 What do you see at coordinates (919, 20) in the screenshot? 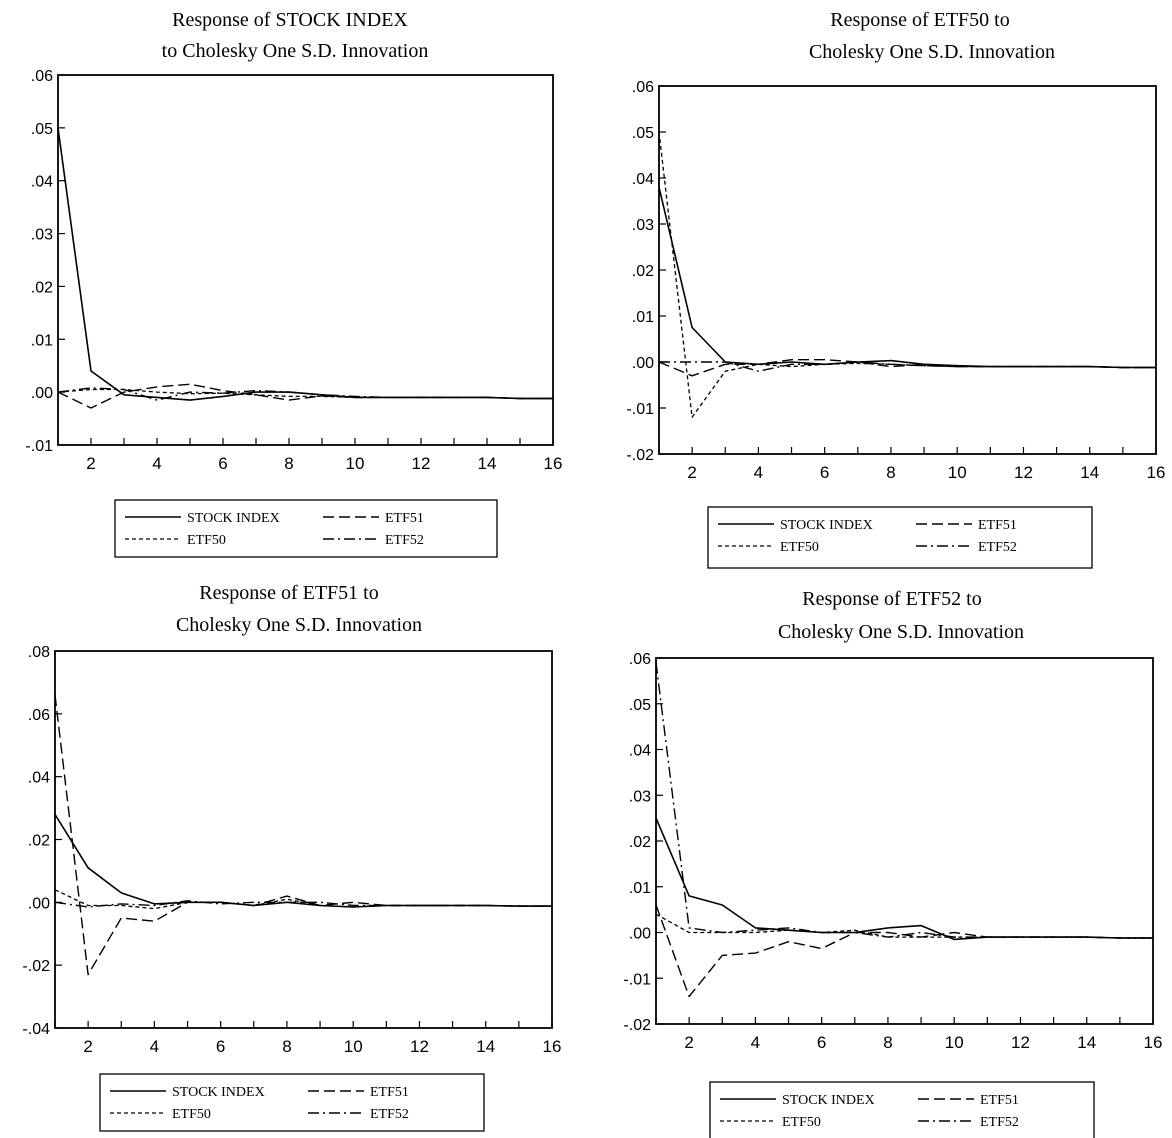
I see `chart-title-line: Response of ETF50 to` at bounding box center [919, 20].